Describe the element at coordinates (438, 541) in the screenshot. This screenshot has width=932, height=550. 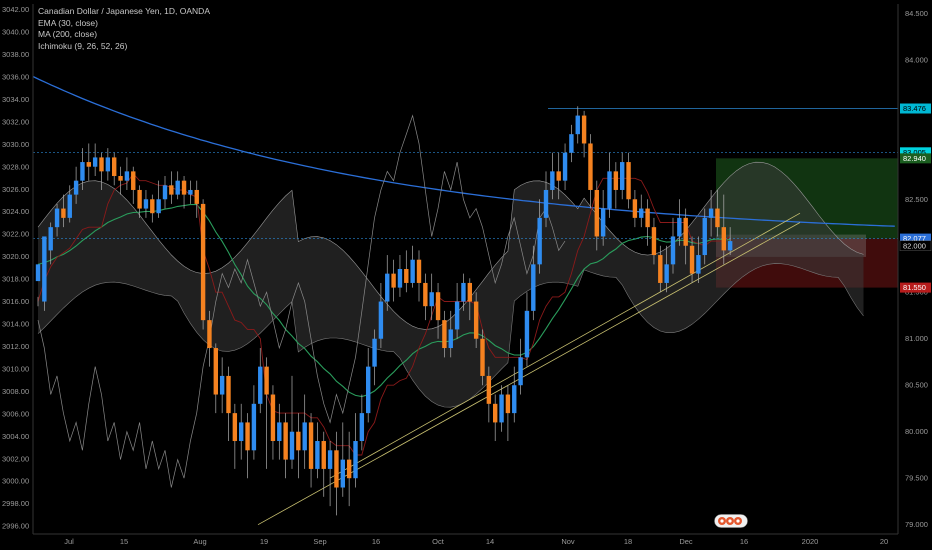
I see `time-tick-label: Oct` at that location.